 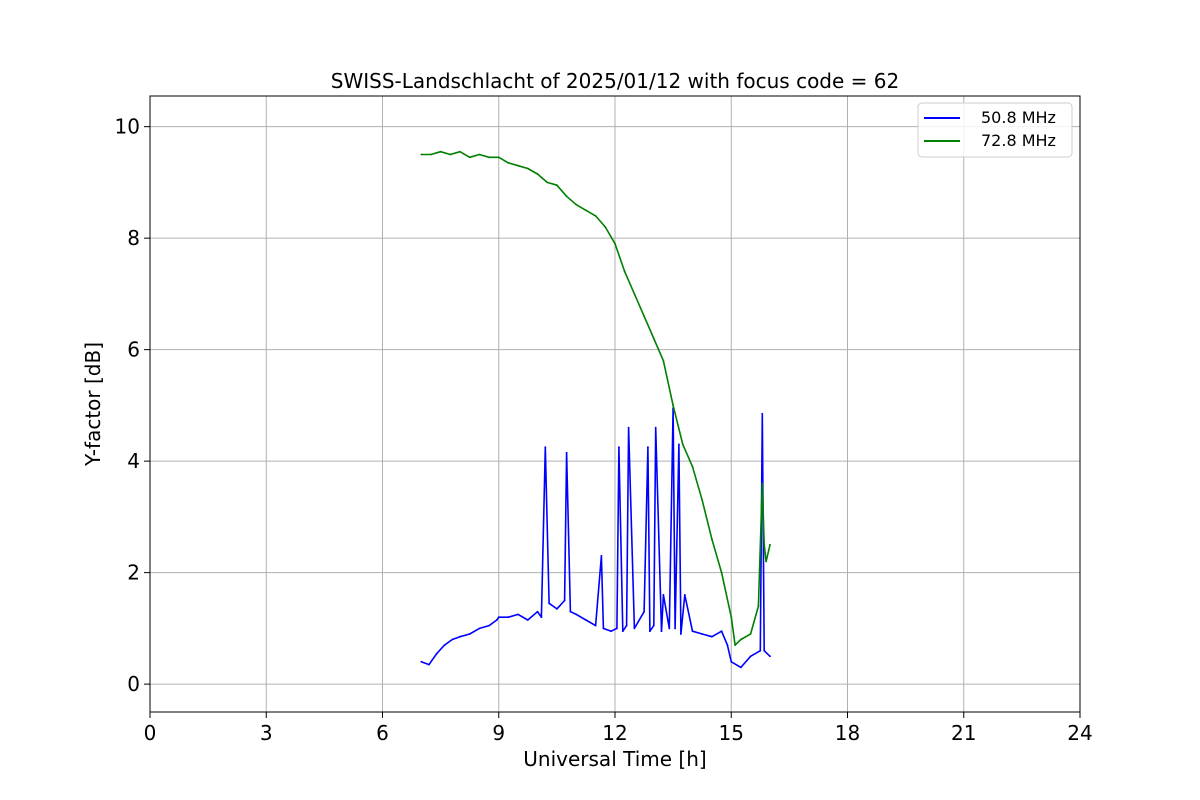 I want to click on x-tick-label: 24, so click(x=1079, y=733).